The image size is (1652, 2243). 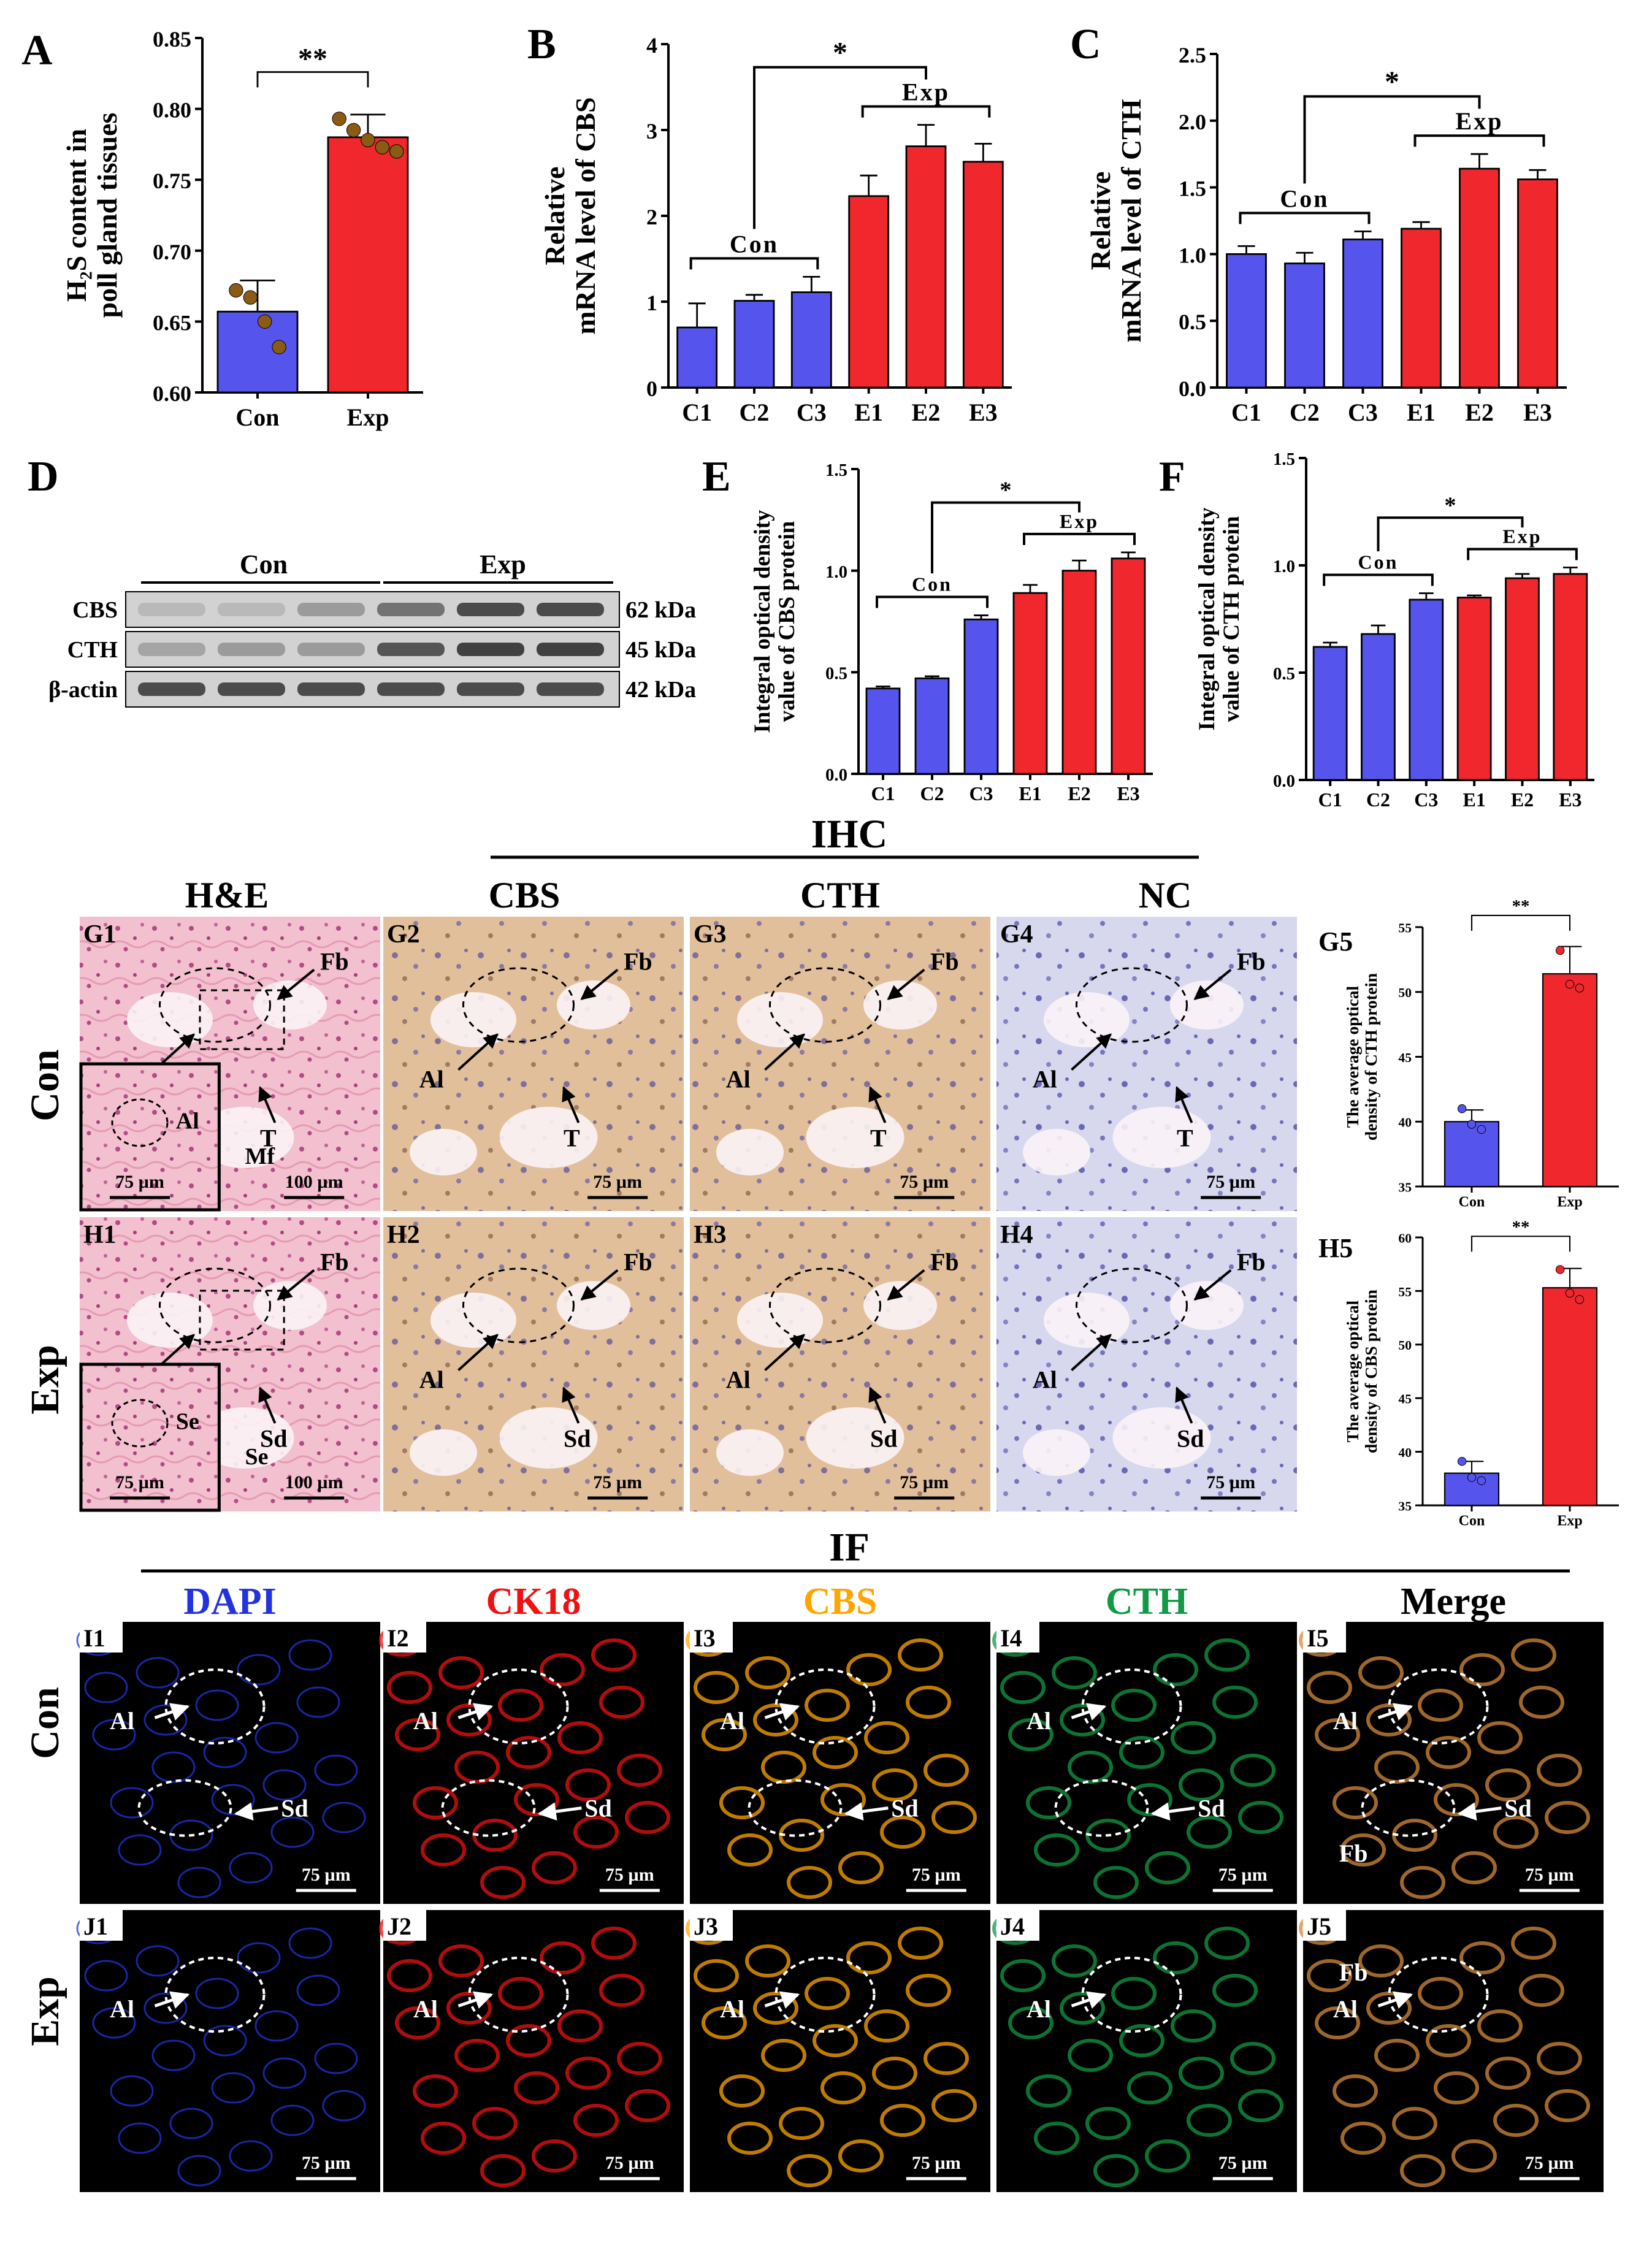 What do you see at coordinates (1192, 388) in the screenshot?
I see `y-tick-label: 0.0` at bounding box center [1192, 388].